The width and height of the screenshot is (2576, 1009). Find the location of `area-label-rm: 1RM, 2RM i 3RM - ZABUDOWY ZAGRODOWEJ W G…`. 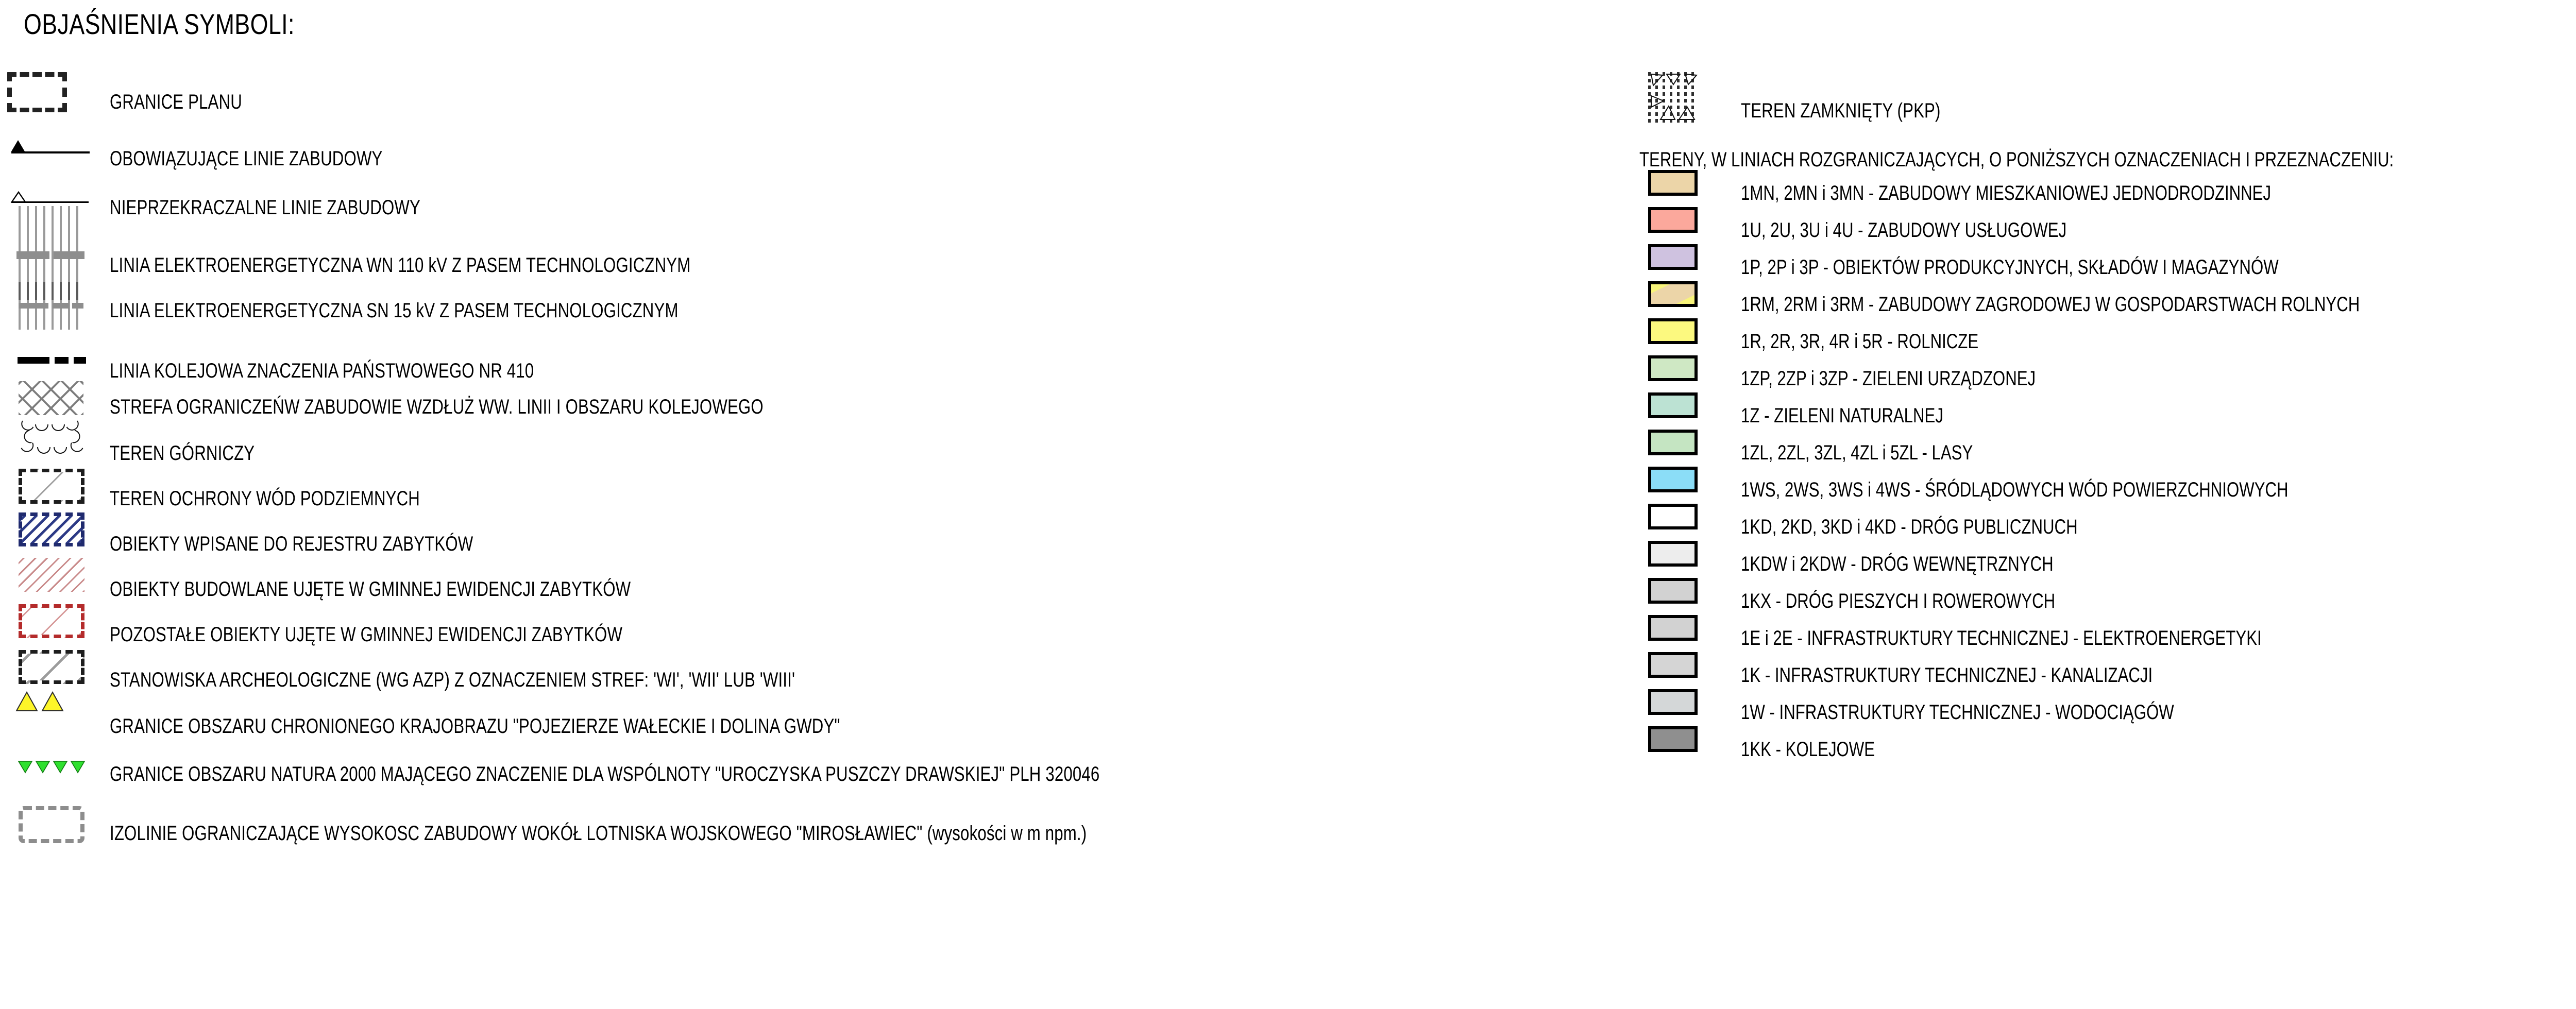

area-label-rm: 1RM, 2RM i 3RM - ZABUDOWY ZAGRODOWEJ W G… is located at coordinates (2050, 304).